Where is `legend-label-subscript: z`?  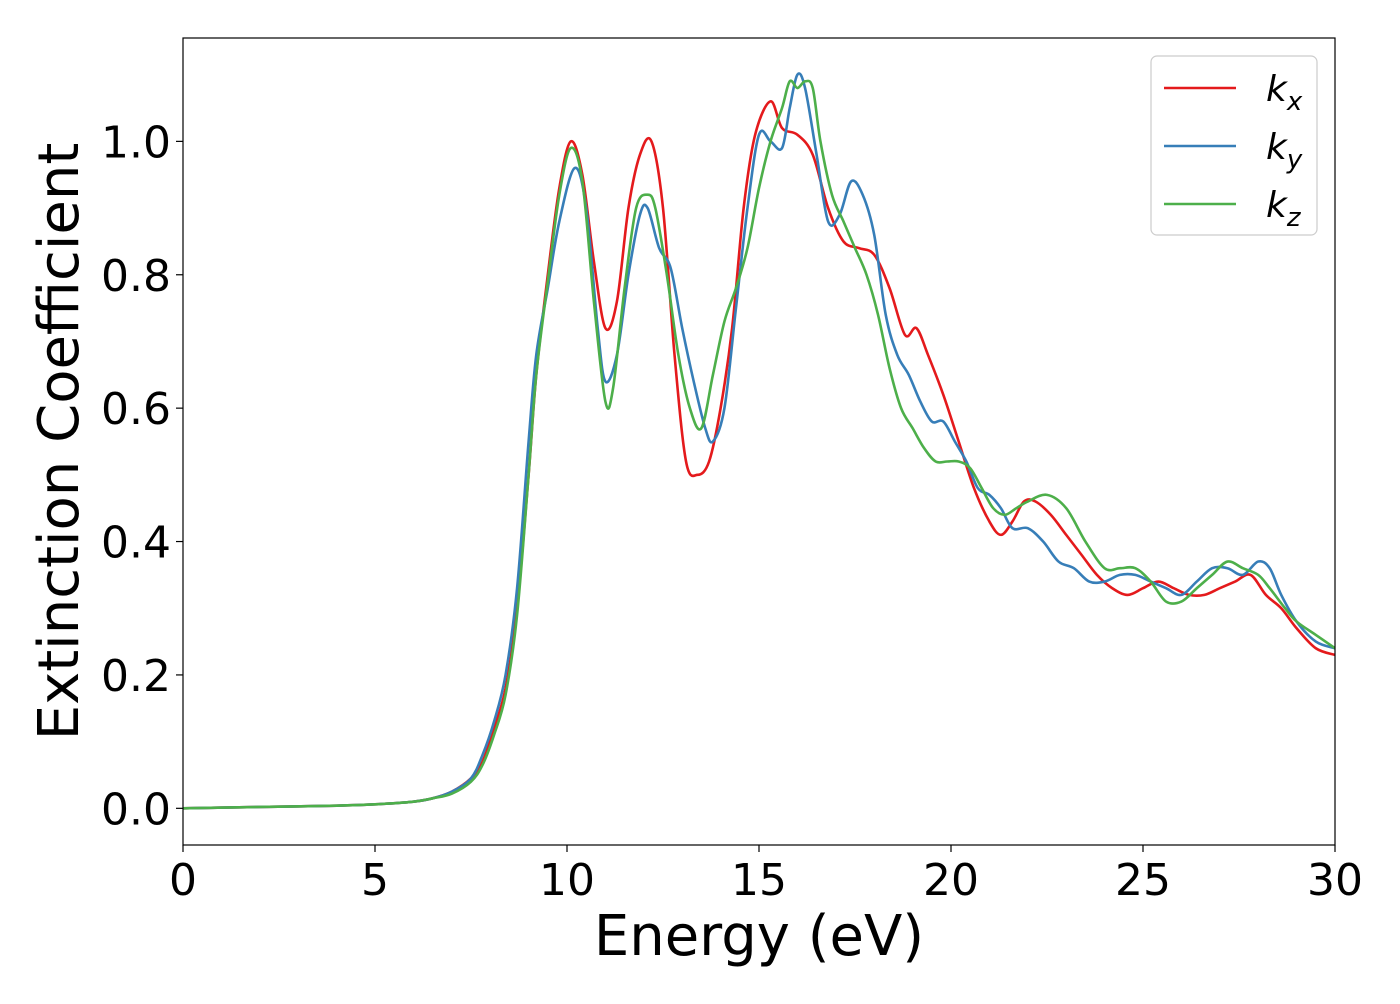
legend-label-subscript: z is located at coordinates (1294, 218).